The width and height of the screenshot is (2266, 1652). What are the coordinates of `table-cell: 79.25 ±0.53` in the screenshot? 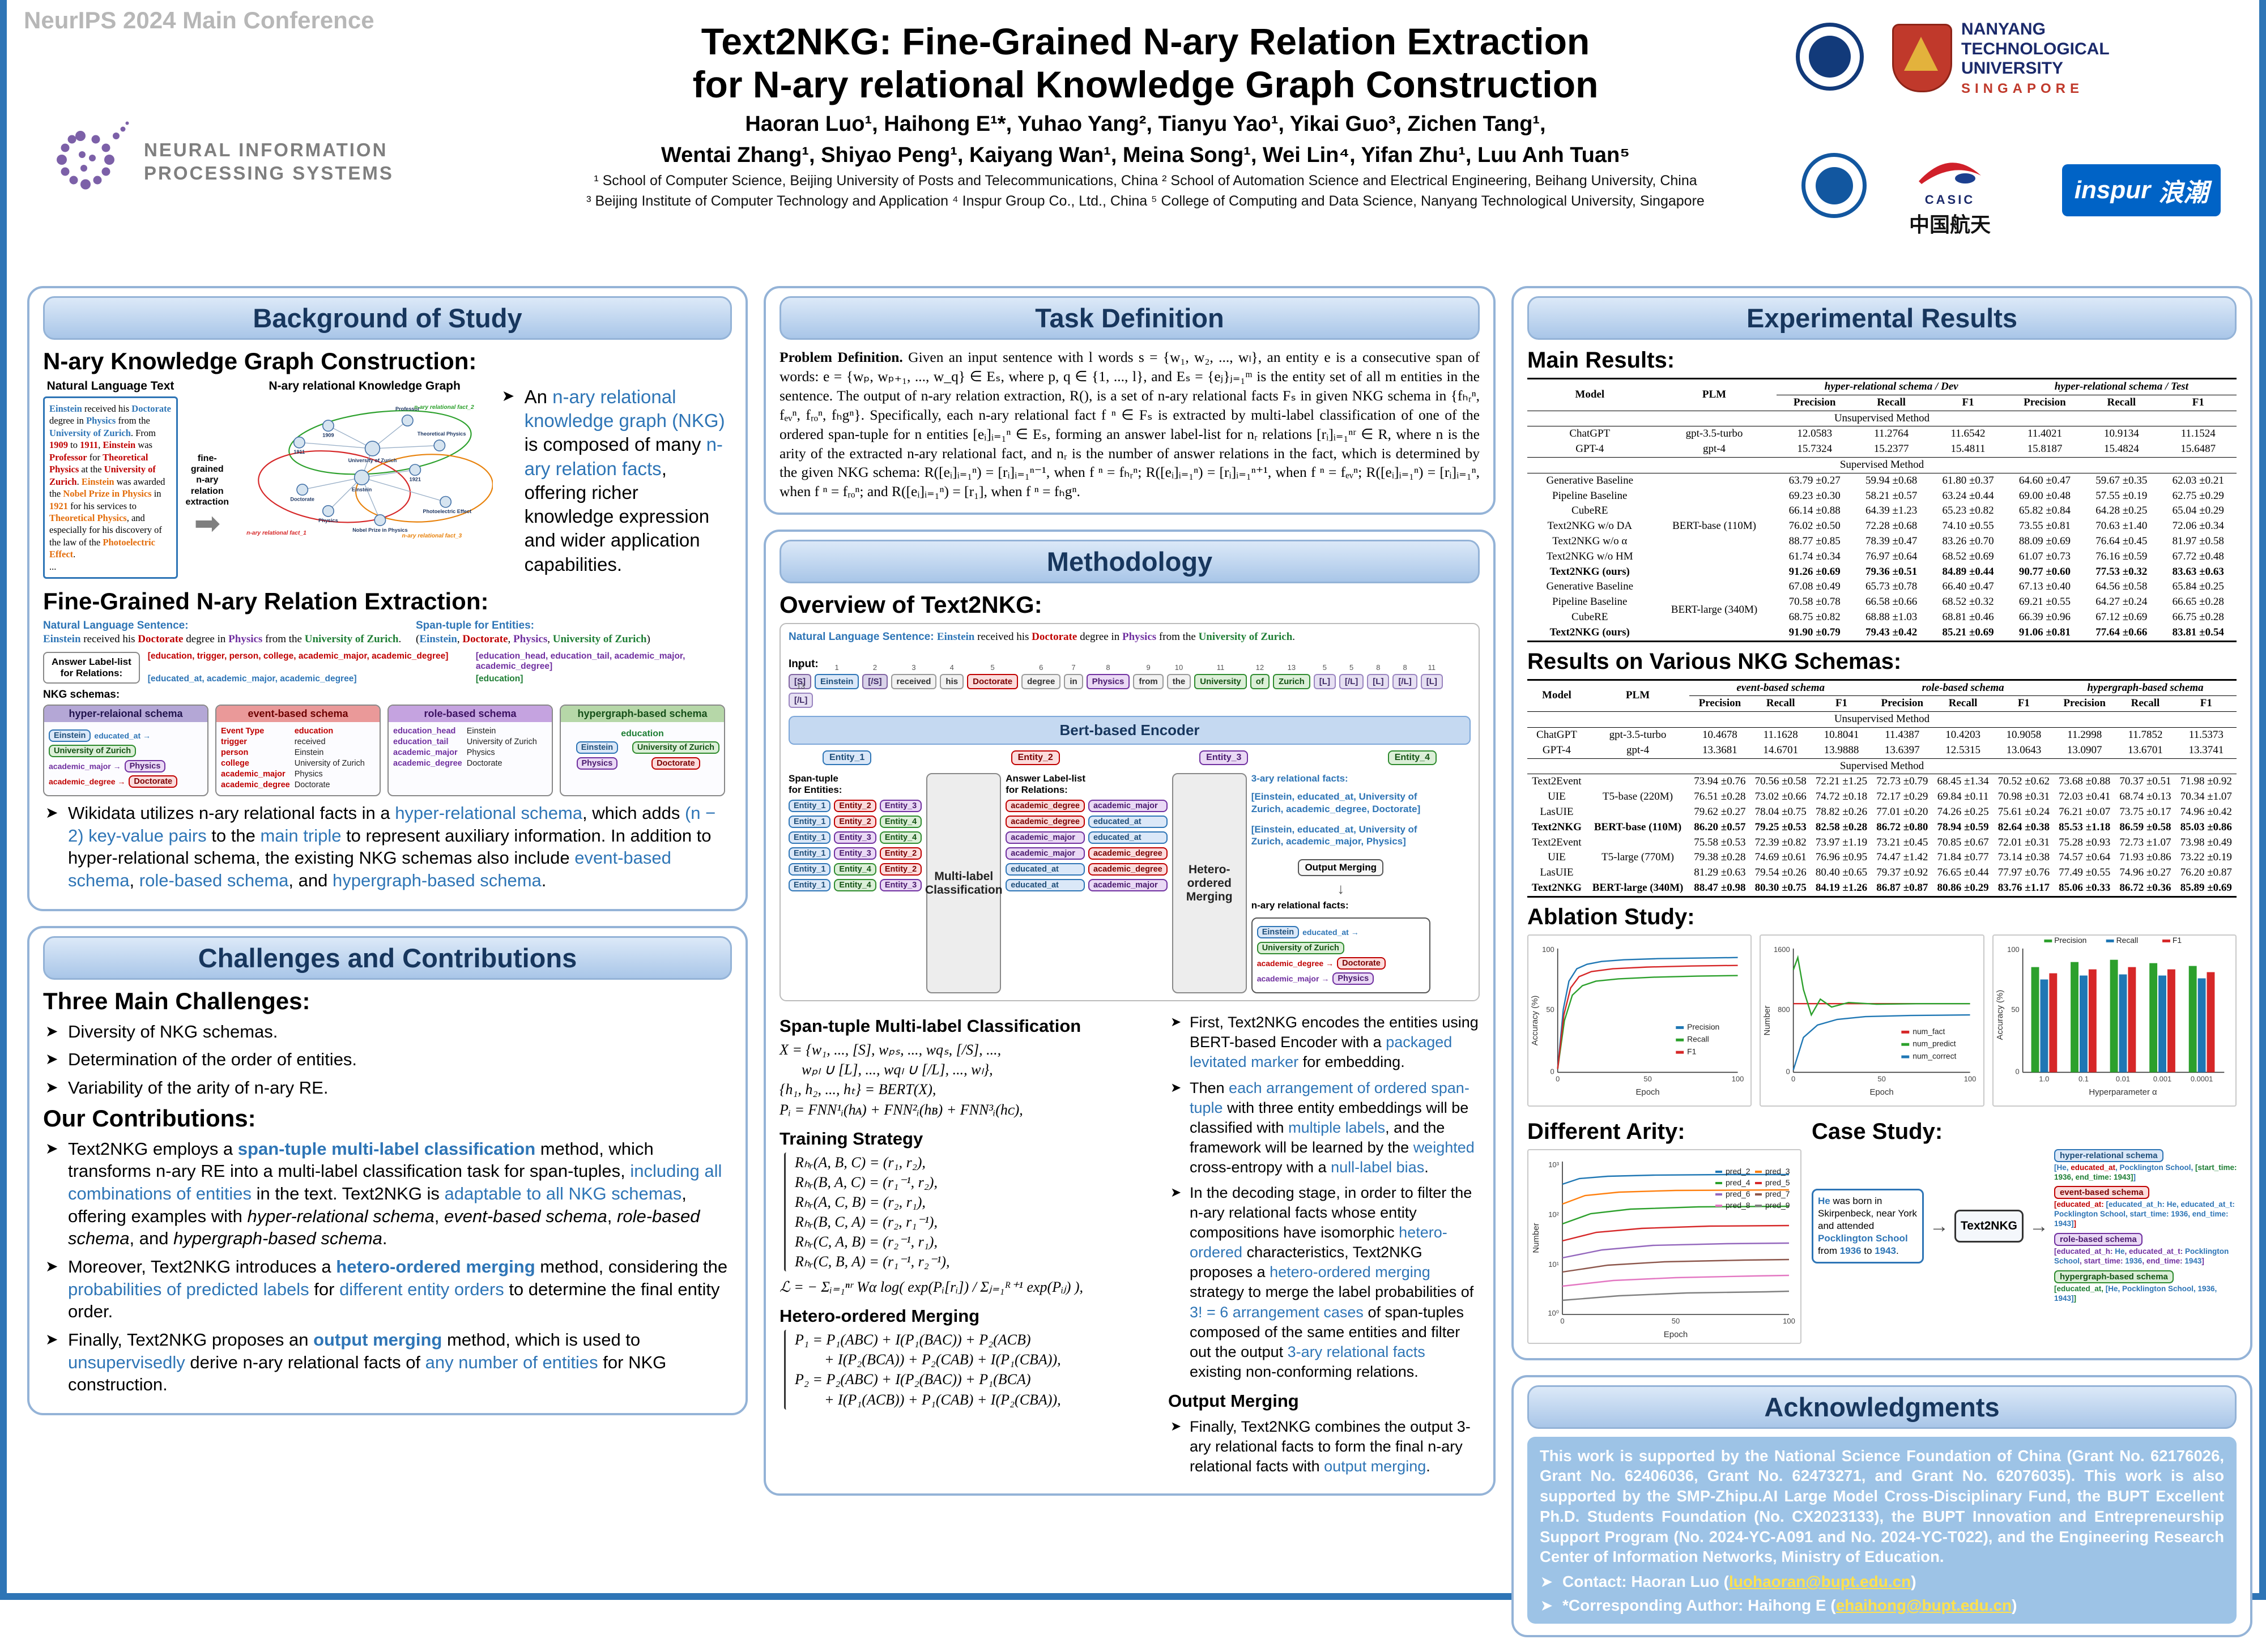 It's located at (1780, 827).